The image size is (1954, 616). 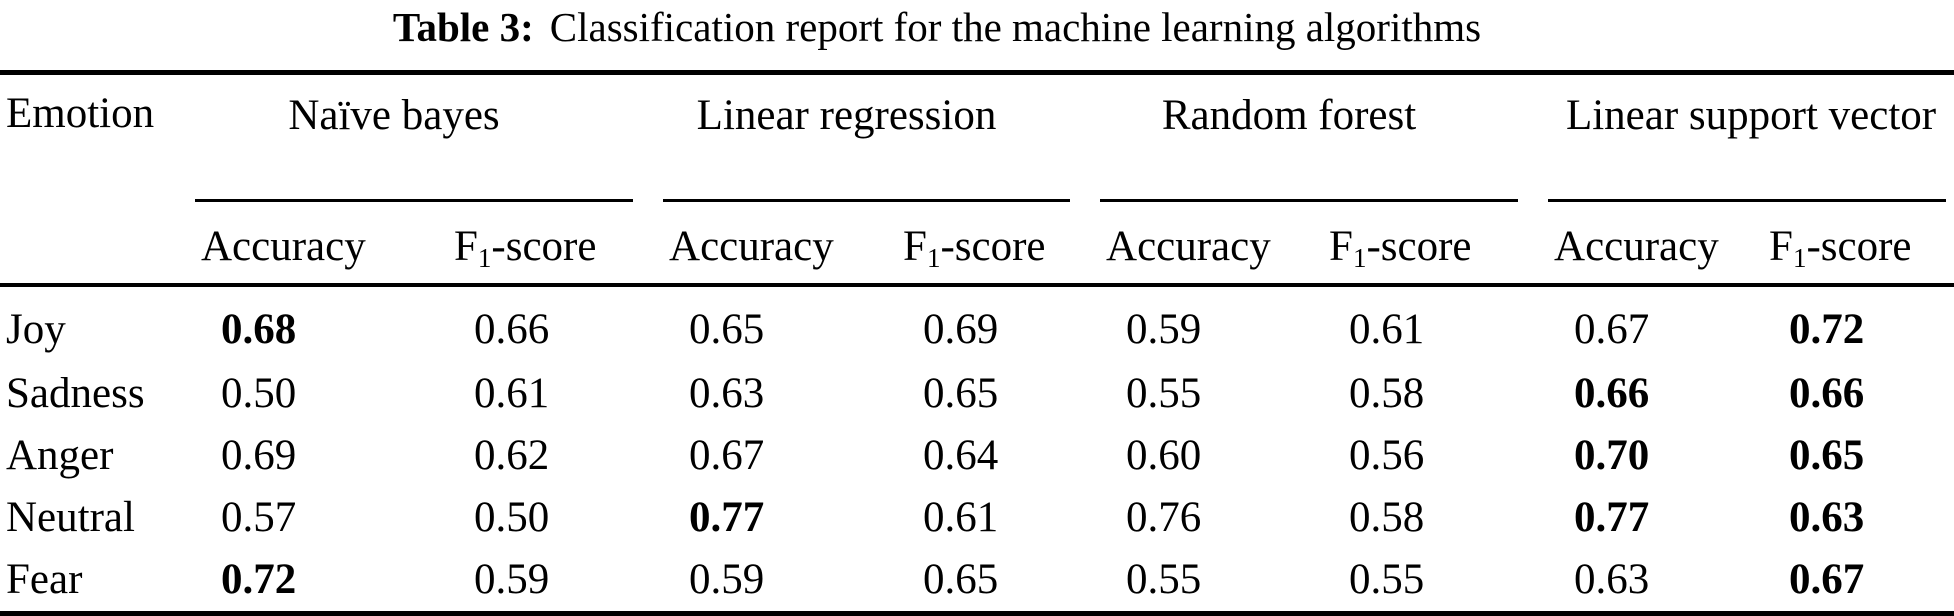 I want to click on cmidrule-naive-bayes, so click(x=414, y=200).